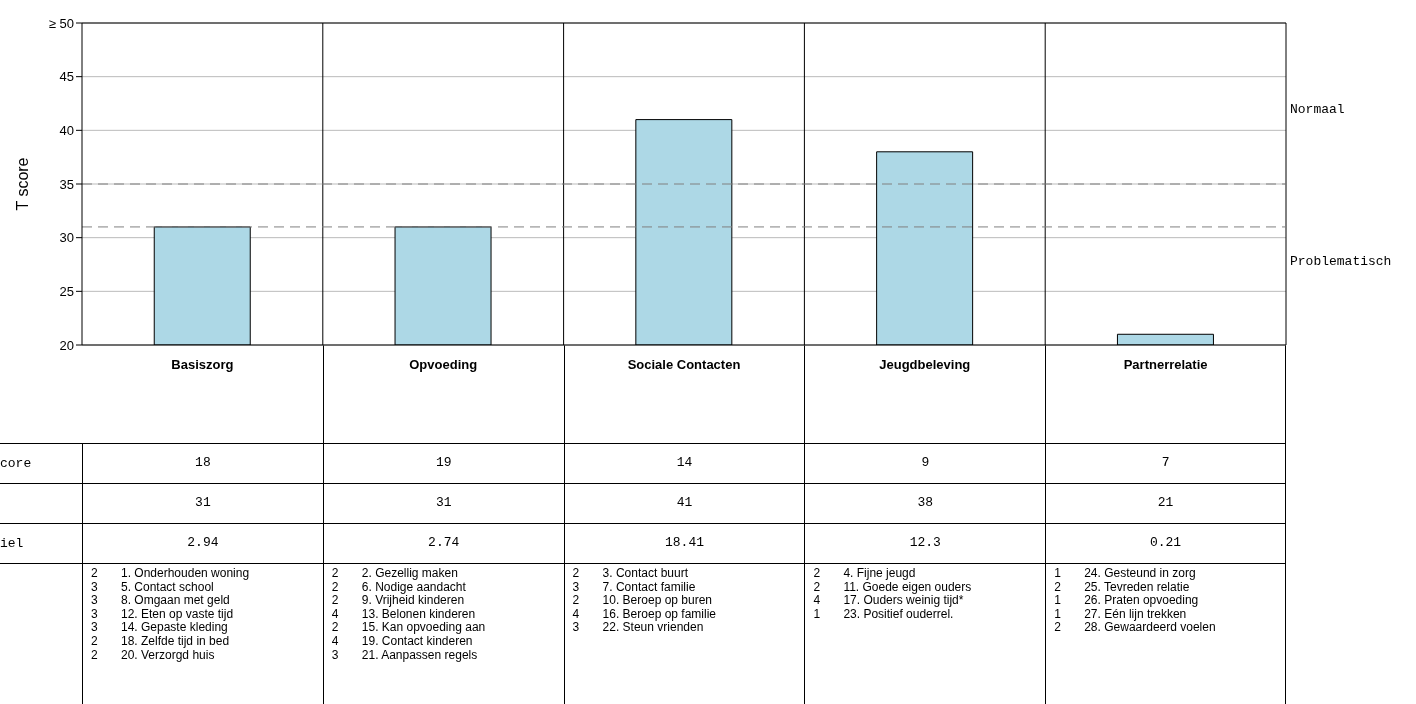 This screenshot has height=704, width=1416. Describe the element at coordinates (66, 291) in the screenshot. I see `y-tick-label: 25` at that location.